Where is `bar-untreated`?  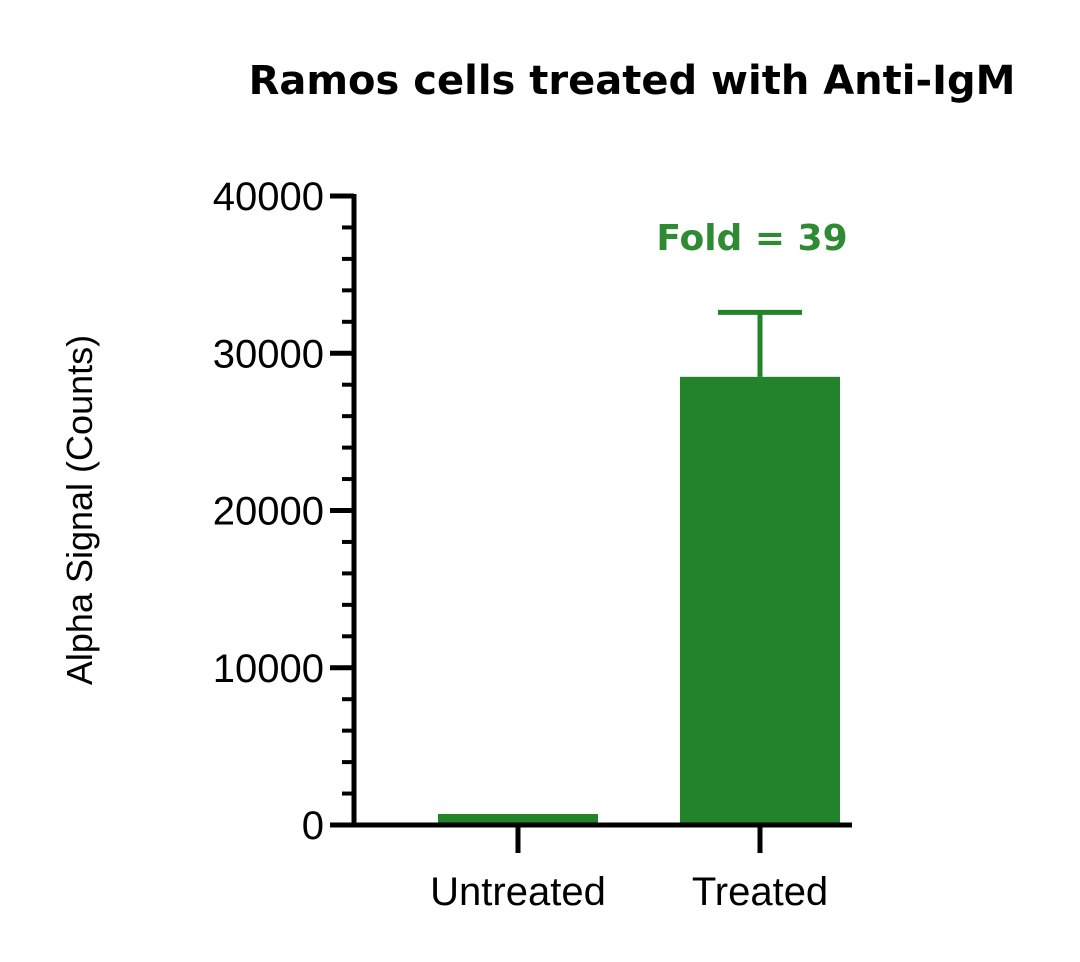 bar-untreated is located at coordinates (518, 819).